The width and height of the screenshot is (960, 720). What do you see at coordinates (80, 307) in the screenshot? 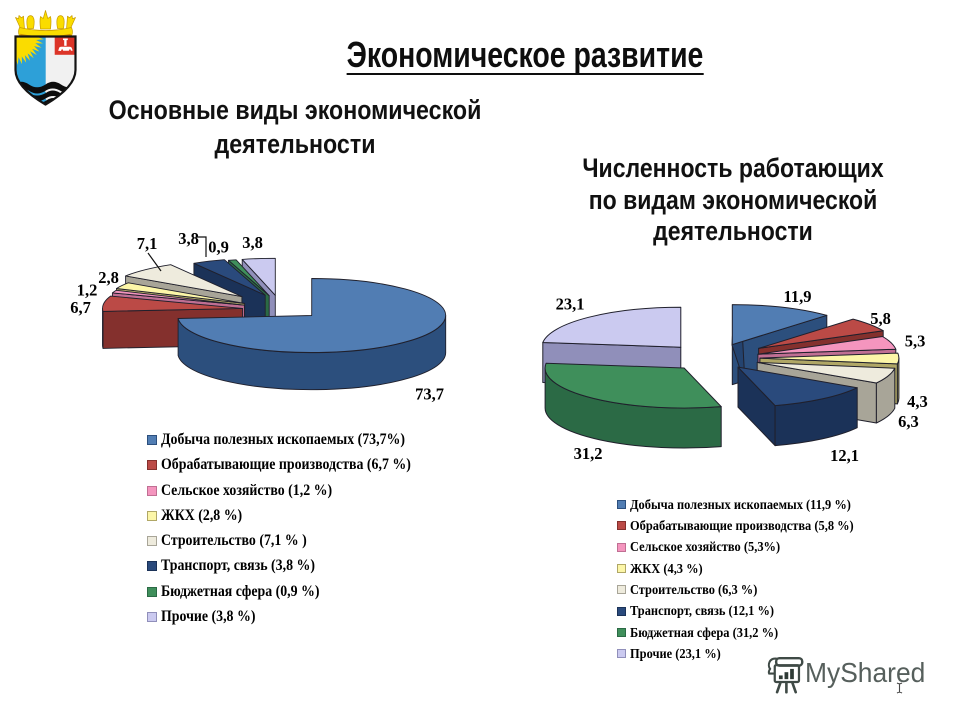
I see `svg-text: 6,7` at bounding box center [80, 307].